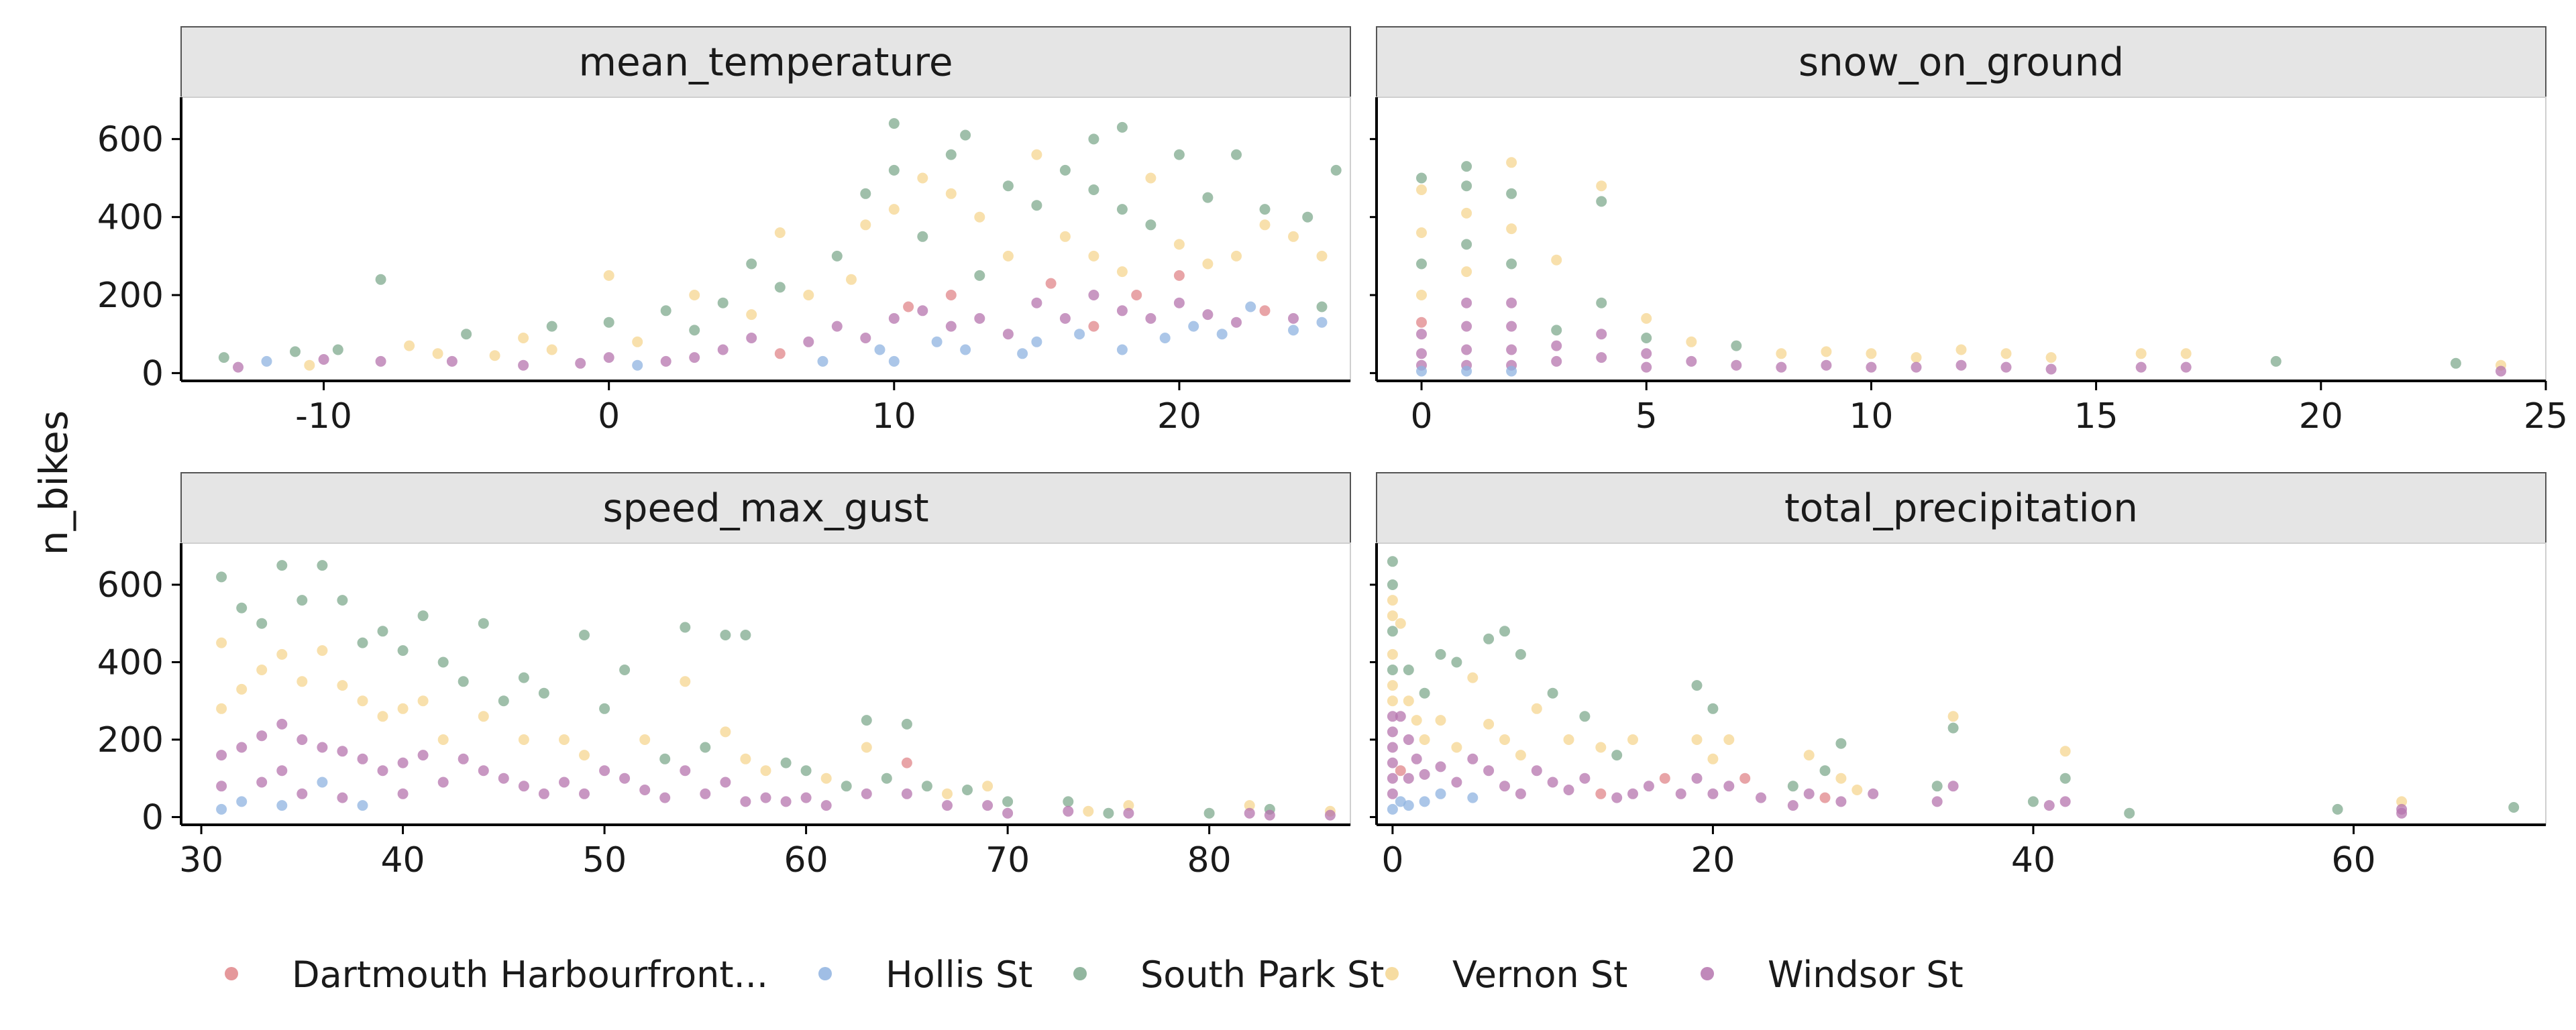 The image size is (2576, 1030). What do you see at coordinates (1961, 62) in the screenshot?
I see `strip-label: snow_on_ground` at bounding box center [1961, 62].